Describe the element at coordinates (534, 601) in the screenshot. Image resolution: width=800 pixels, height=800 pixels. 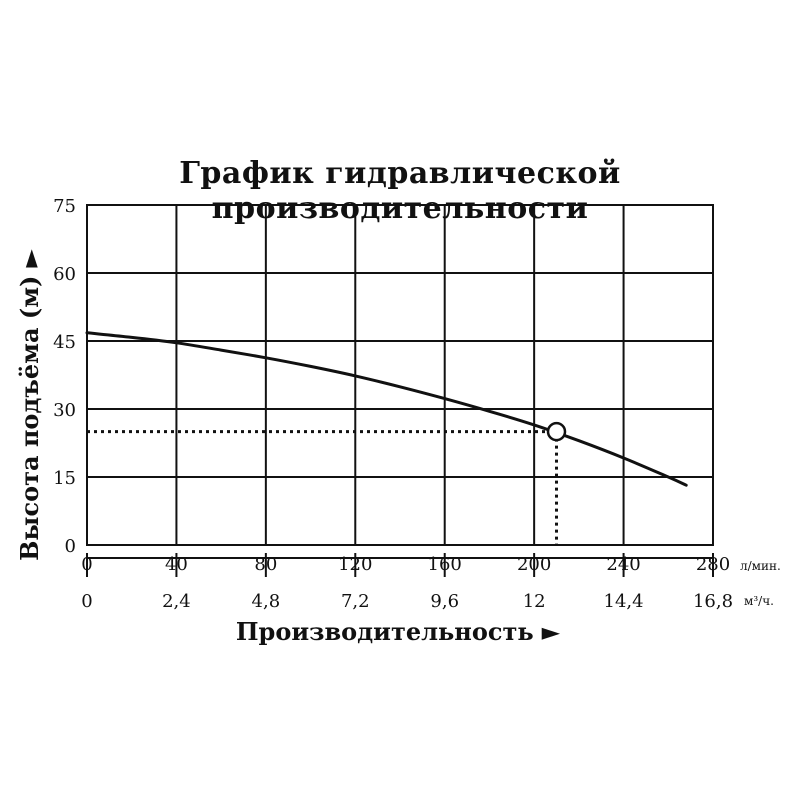
I see `x2-tick-label: 12` at that location.